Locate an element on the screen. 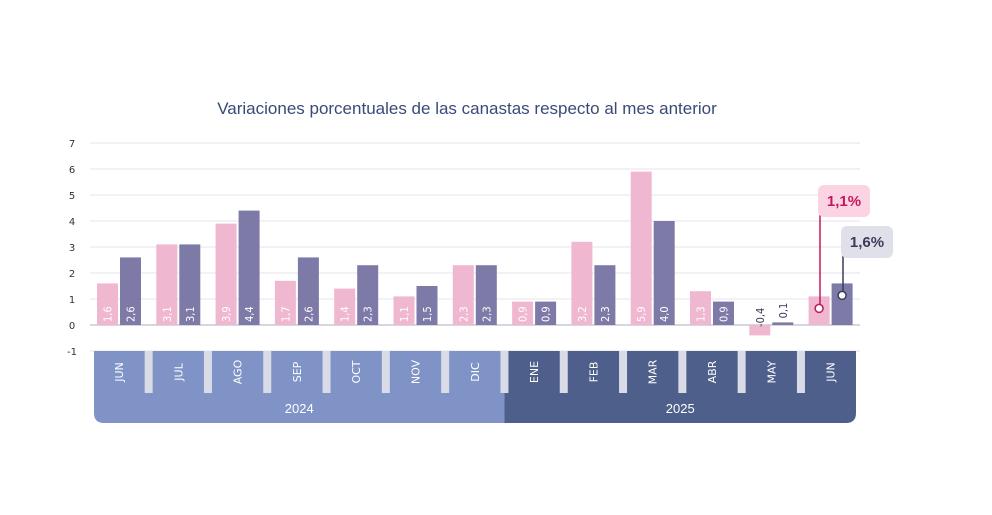 The height and width of the screenshot is (515, 992). month-label: SEP is located at coordinates (297, 371).